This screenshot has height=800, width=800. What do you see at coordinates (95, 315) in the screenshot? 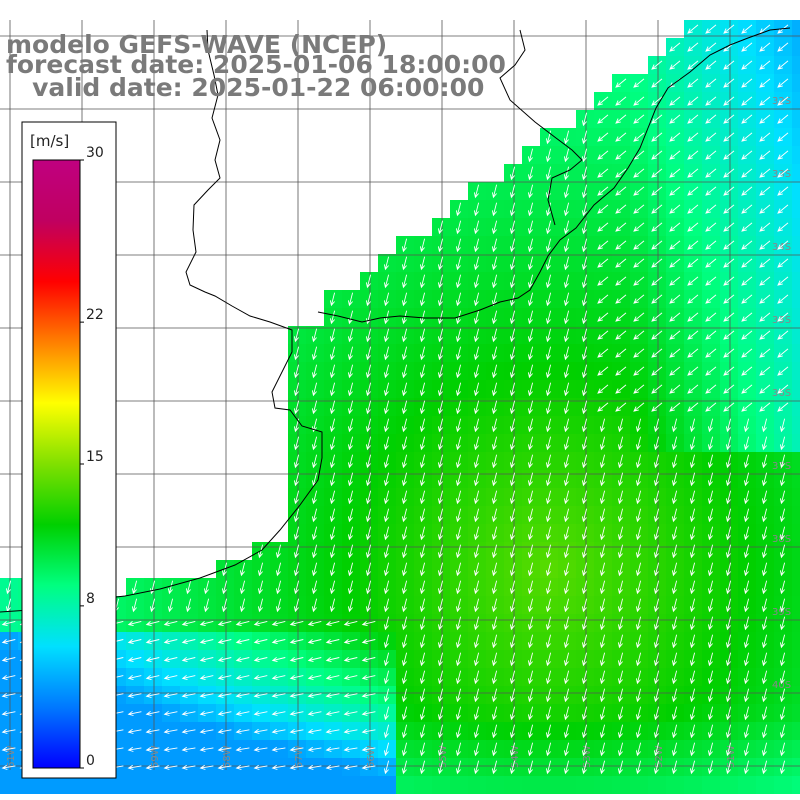
I see `colorbar-tick-label: 22` at bounding box center [95, 315].